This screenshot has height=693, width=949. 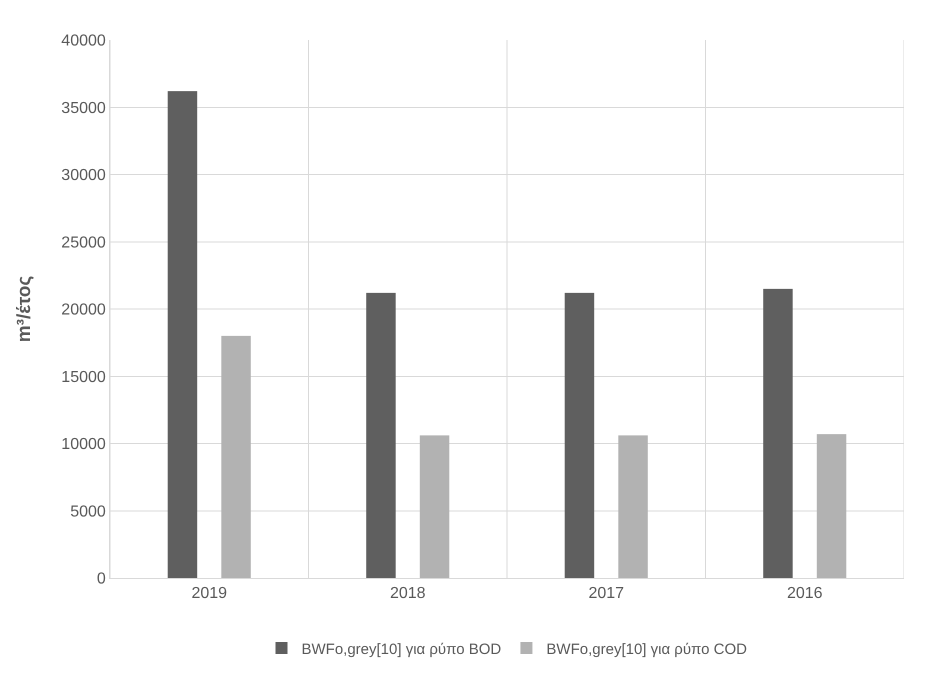 What do you see at coordinates (88, 511) in the screenshot?
I see `y-tick-label: 5000` at bounding box center [88, 511].